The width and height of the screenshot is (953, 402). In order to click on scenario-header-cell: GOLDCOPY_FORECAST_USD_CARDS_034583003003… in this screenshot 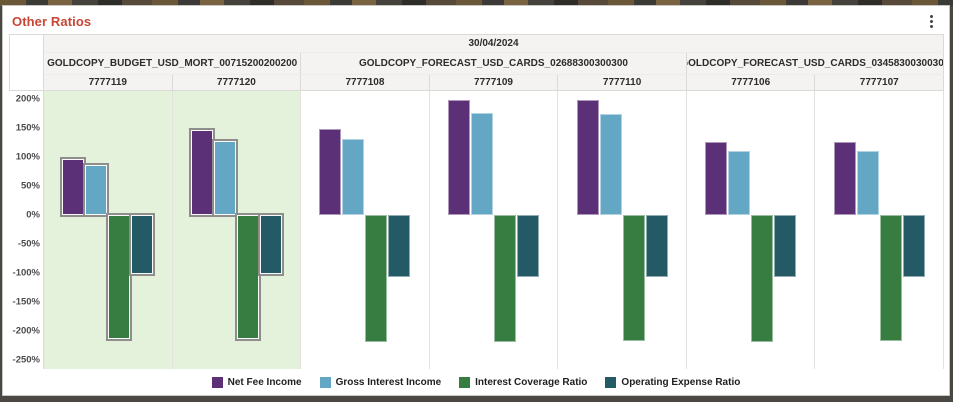, I will do `click(815, 63)`.